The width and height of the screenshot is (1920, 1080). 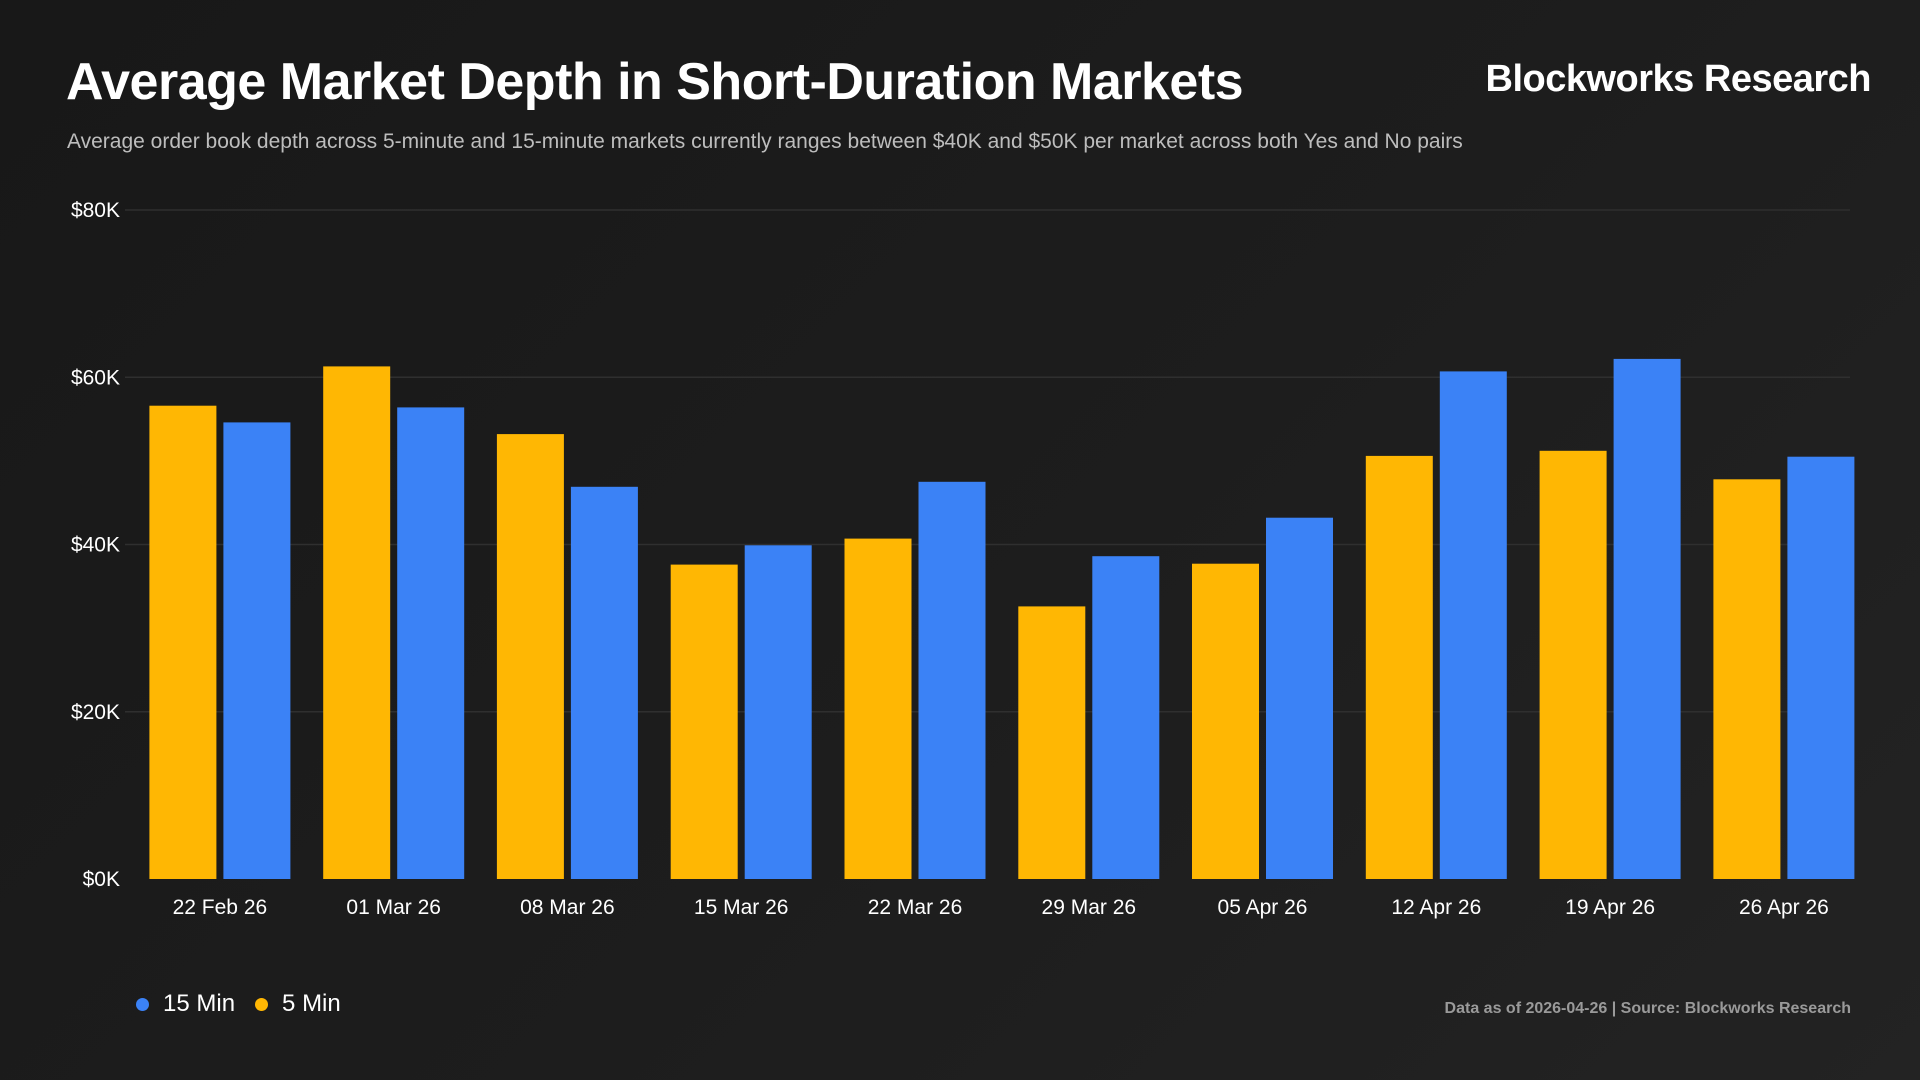 I want to click on y-tick-label: $20K, so click(x=95, y=712).